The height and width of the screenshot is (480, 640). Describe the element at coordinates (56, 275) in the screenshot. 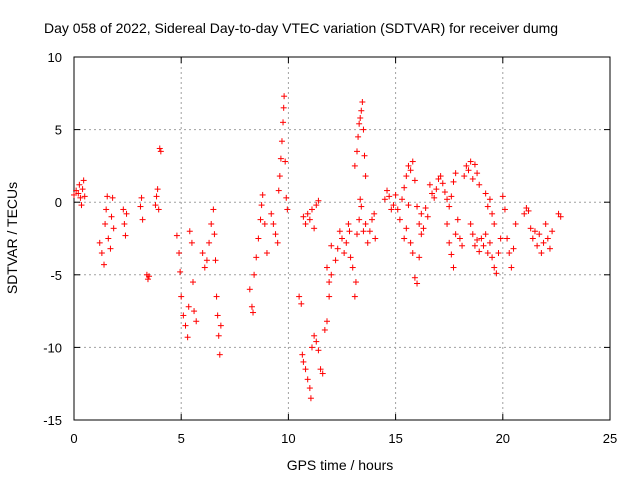

I see `y-tick-label: -5` at that location.